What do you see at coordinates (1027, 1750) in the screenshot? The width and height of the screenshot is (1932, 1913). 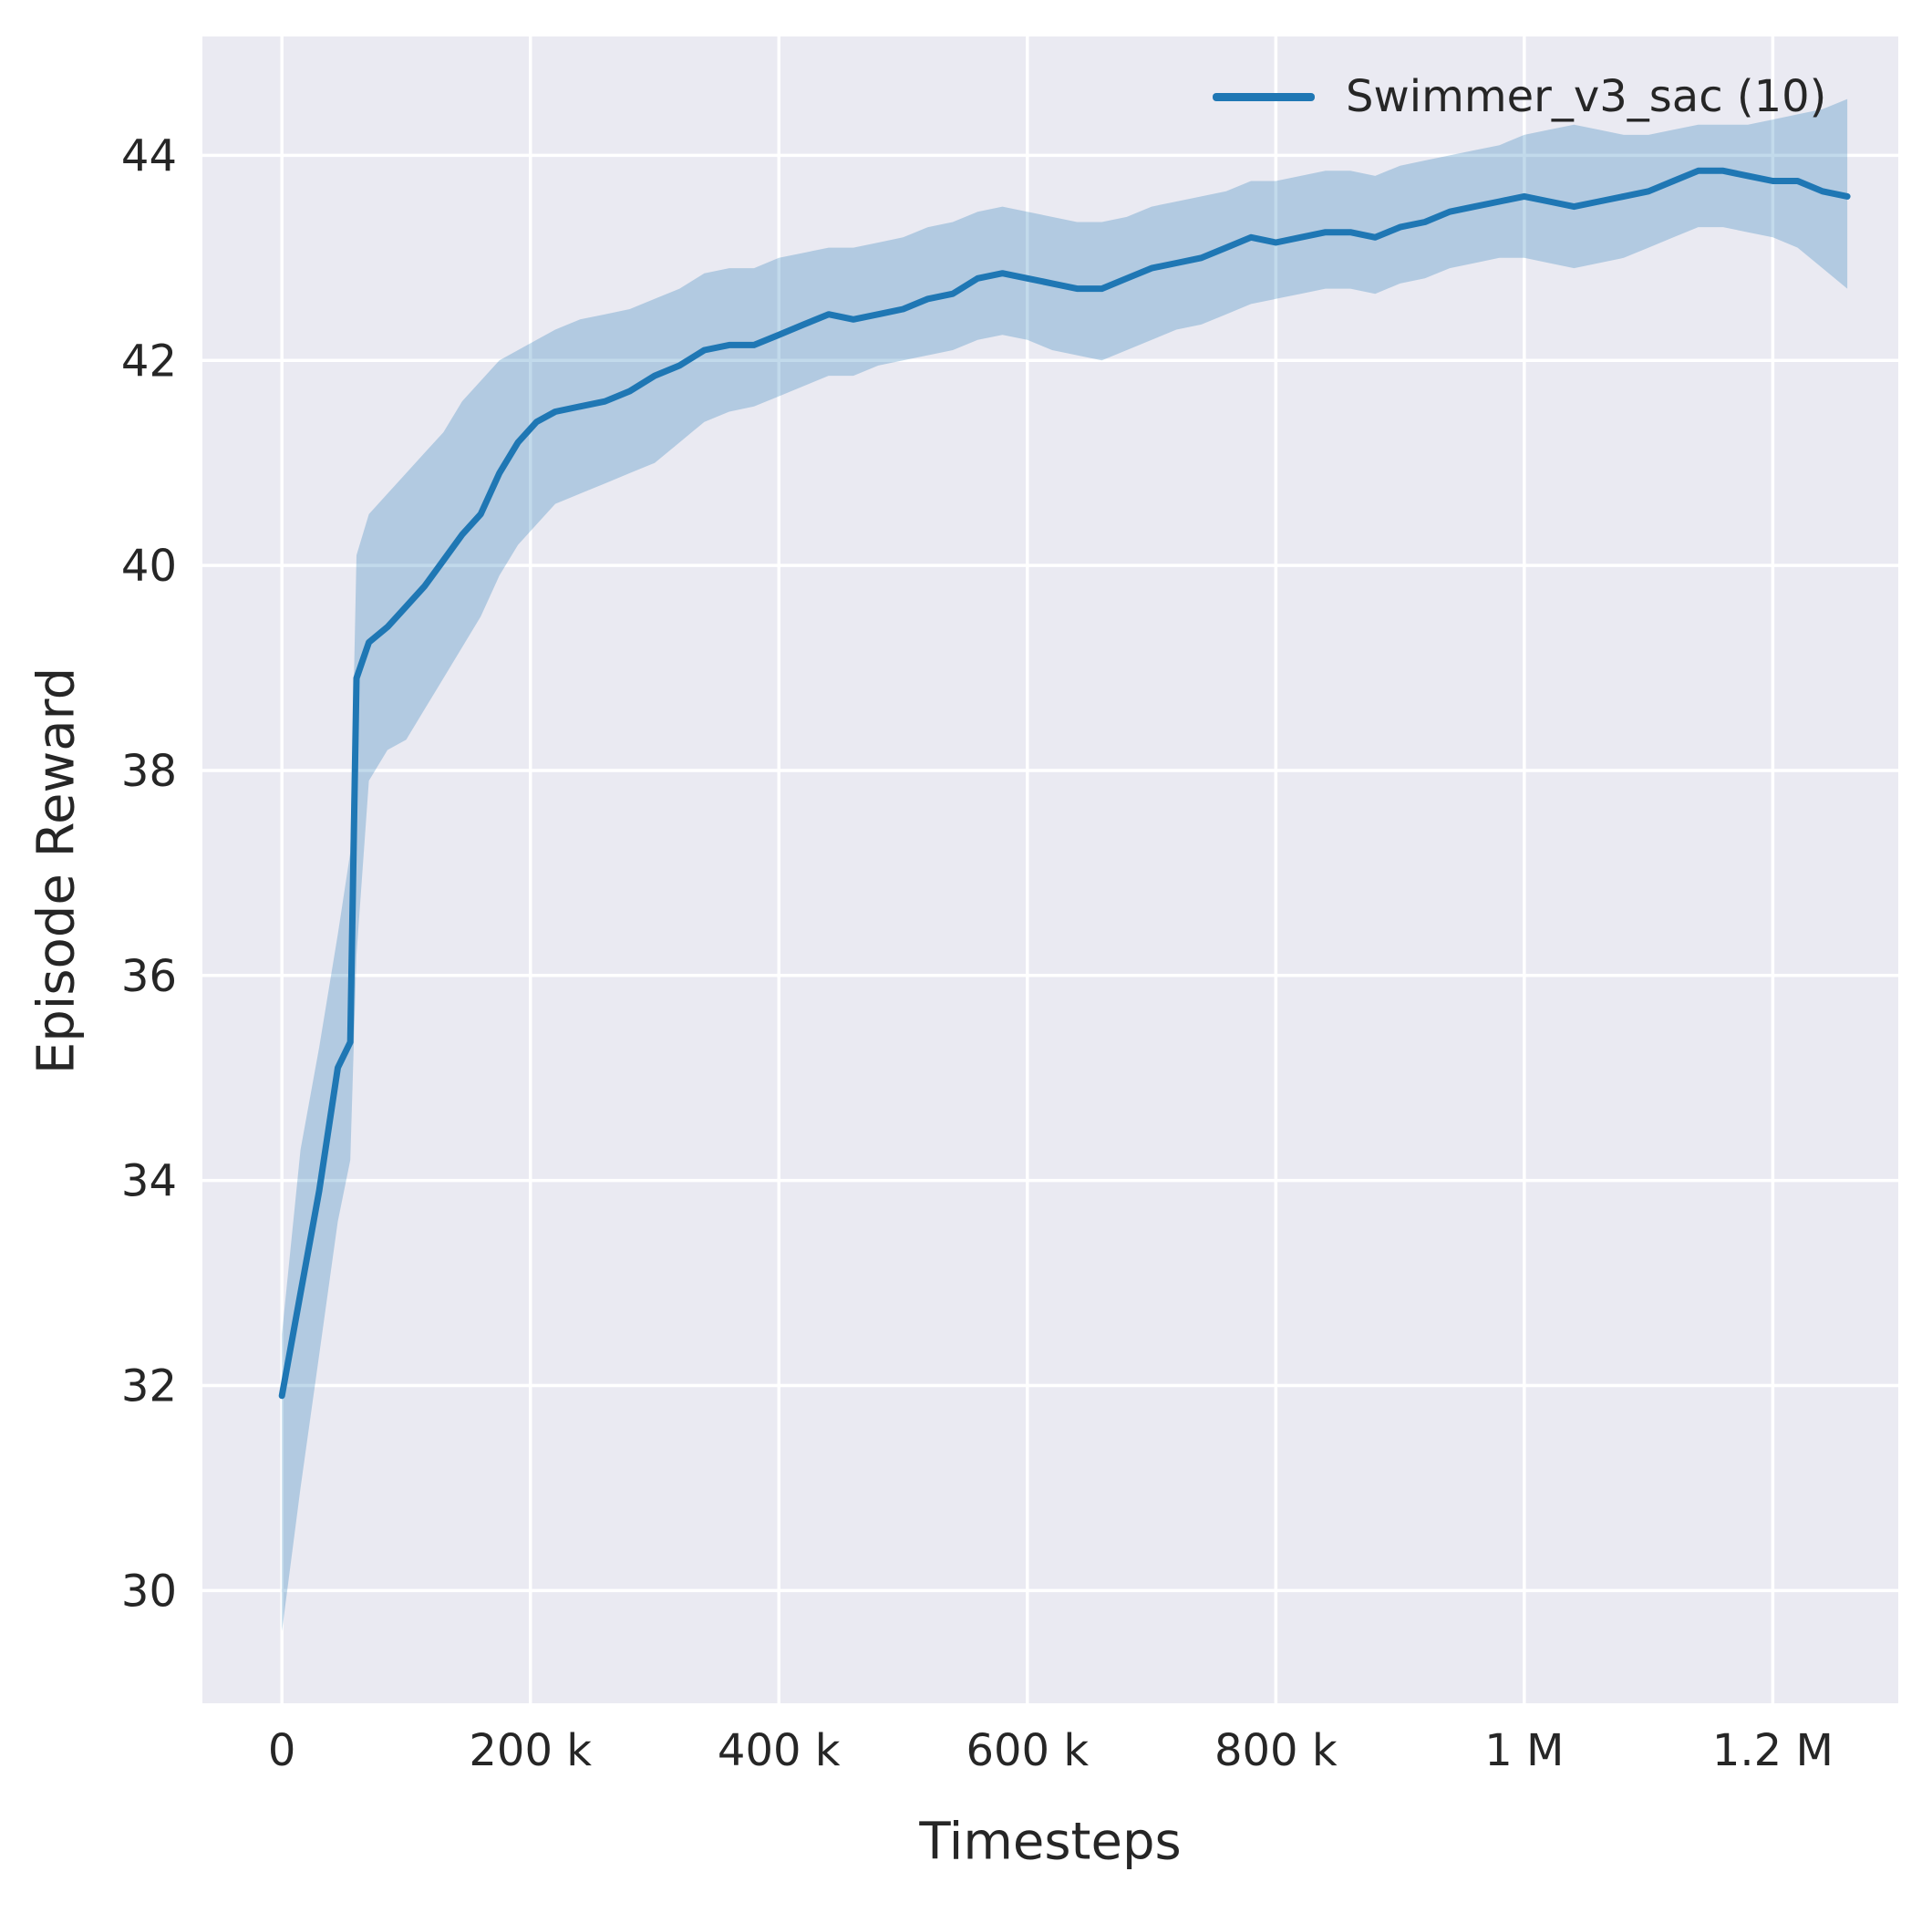 I see `x-tick-label: 600 k` at bounding box center [1027, 1750].